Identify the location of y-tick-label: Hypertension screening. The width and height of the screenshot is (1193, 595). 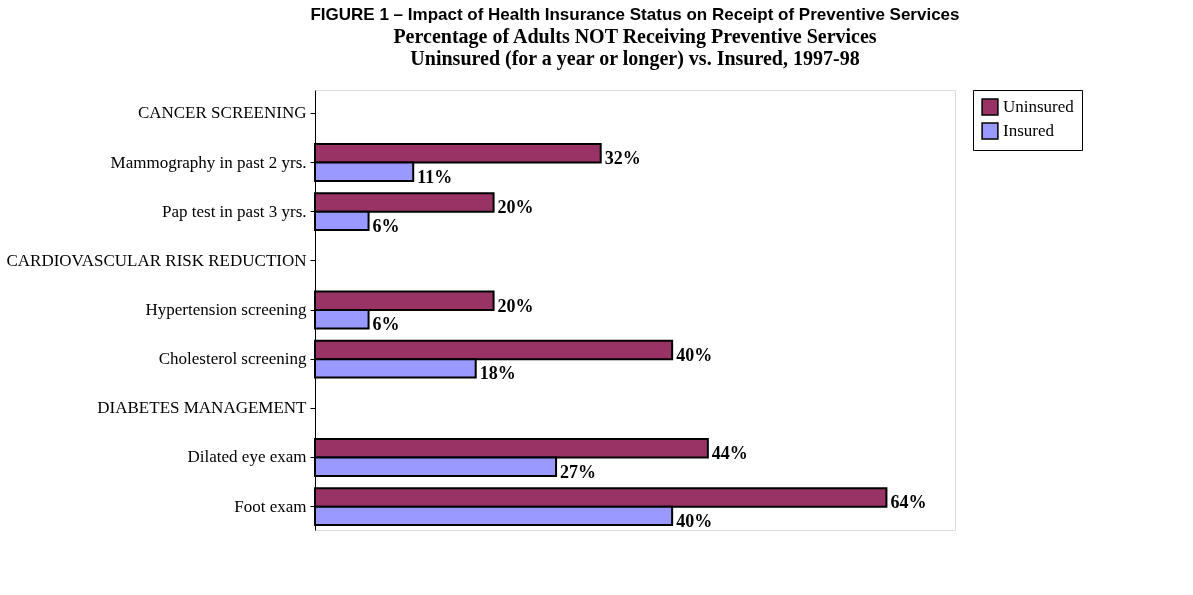
(226, 309).